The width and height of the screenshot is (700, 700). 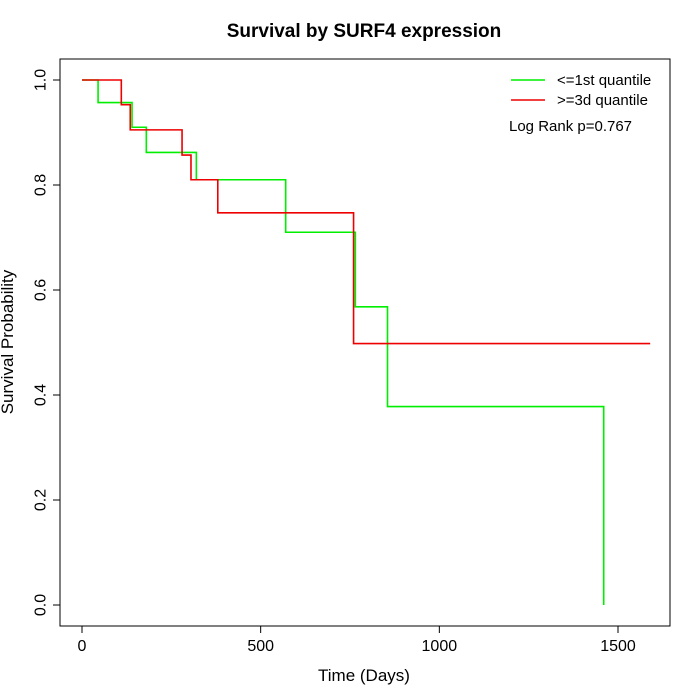 What do you see at coordinates (570, 126) in the screenshot?
I see `log-rank-annotation: Log Rank p=0.767` at bounding box center [570, 126].